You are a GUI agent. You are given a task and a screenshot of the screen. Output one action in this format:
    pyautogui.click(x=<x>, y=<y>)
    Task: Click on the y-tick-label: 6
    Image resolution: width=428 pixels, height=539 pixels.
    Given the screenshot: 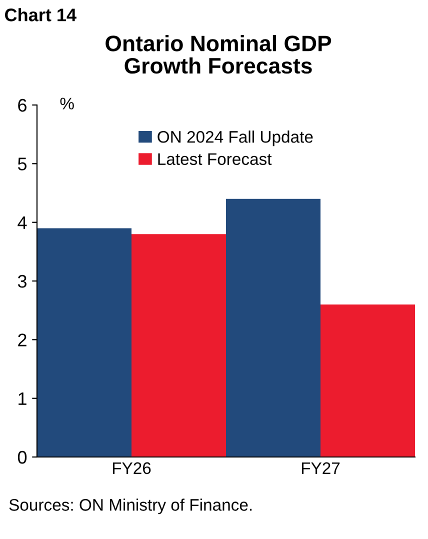 What is the action you would take?
    pyautogui.click(x=22, y=105)
    